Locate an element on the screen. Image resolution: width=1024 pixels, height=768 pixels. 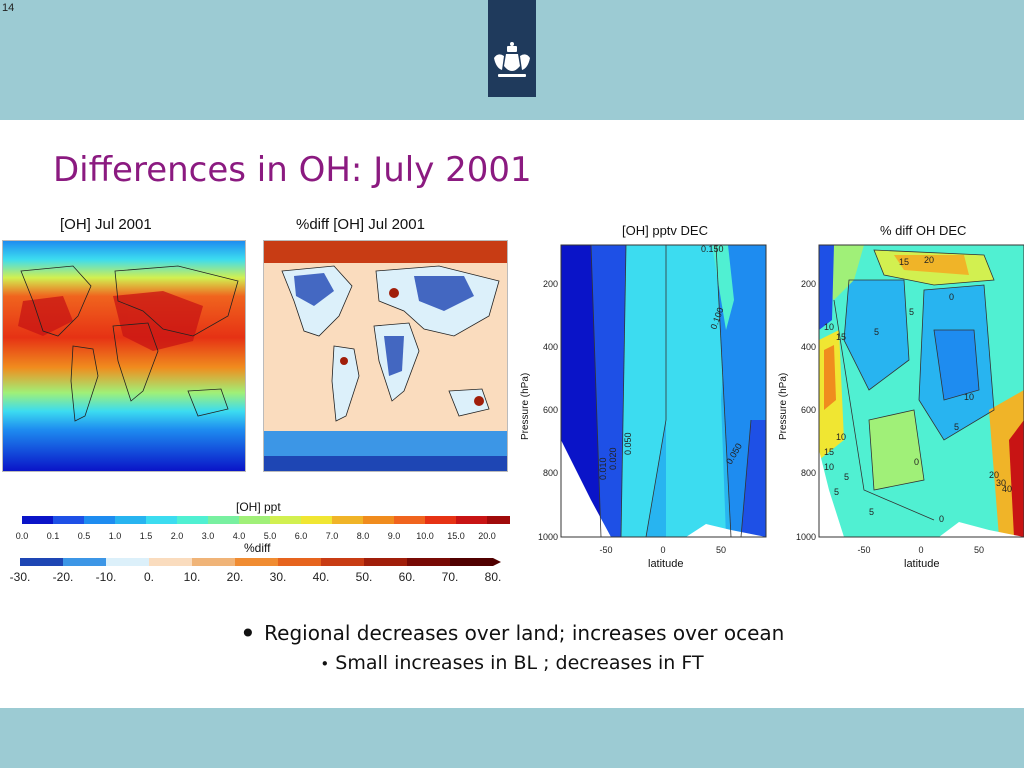
diff-colorbar-tick-label: 60. is located at coordinates (407, 577).